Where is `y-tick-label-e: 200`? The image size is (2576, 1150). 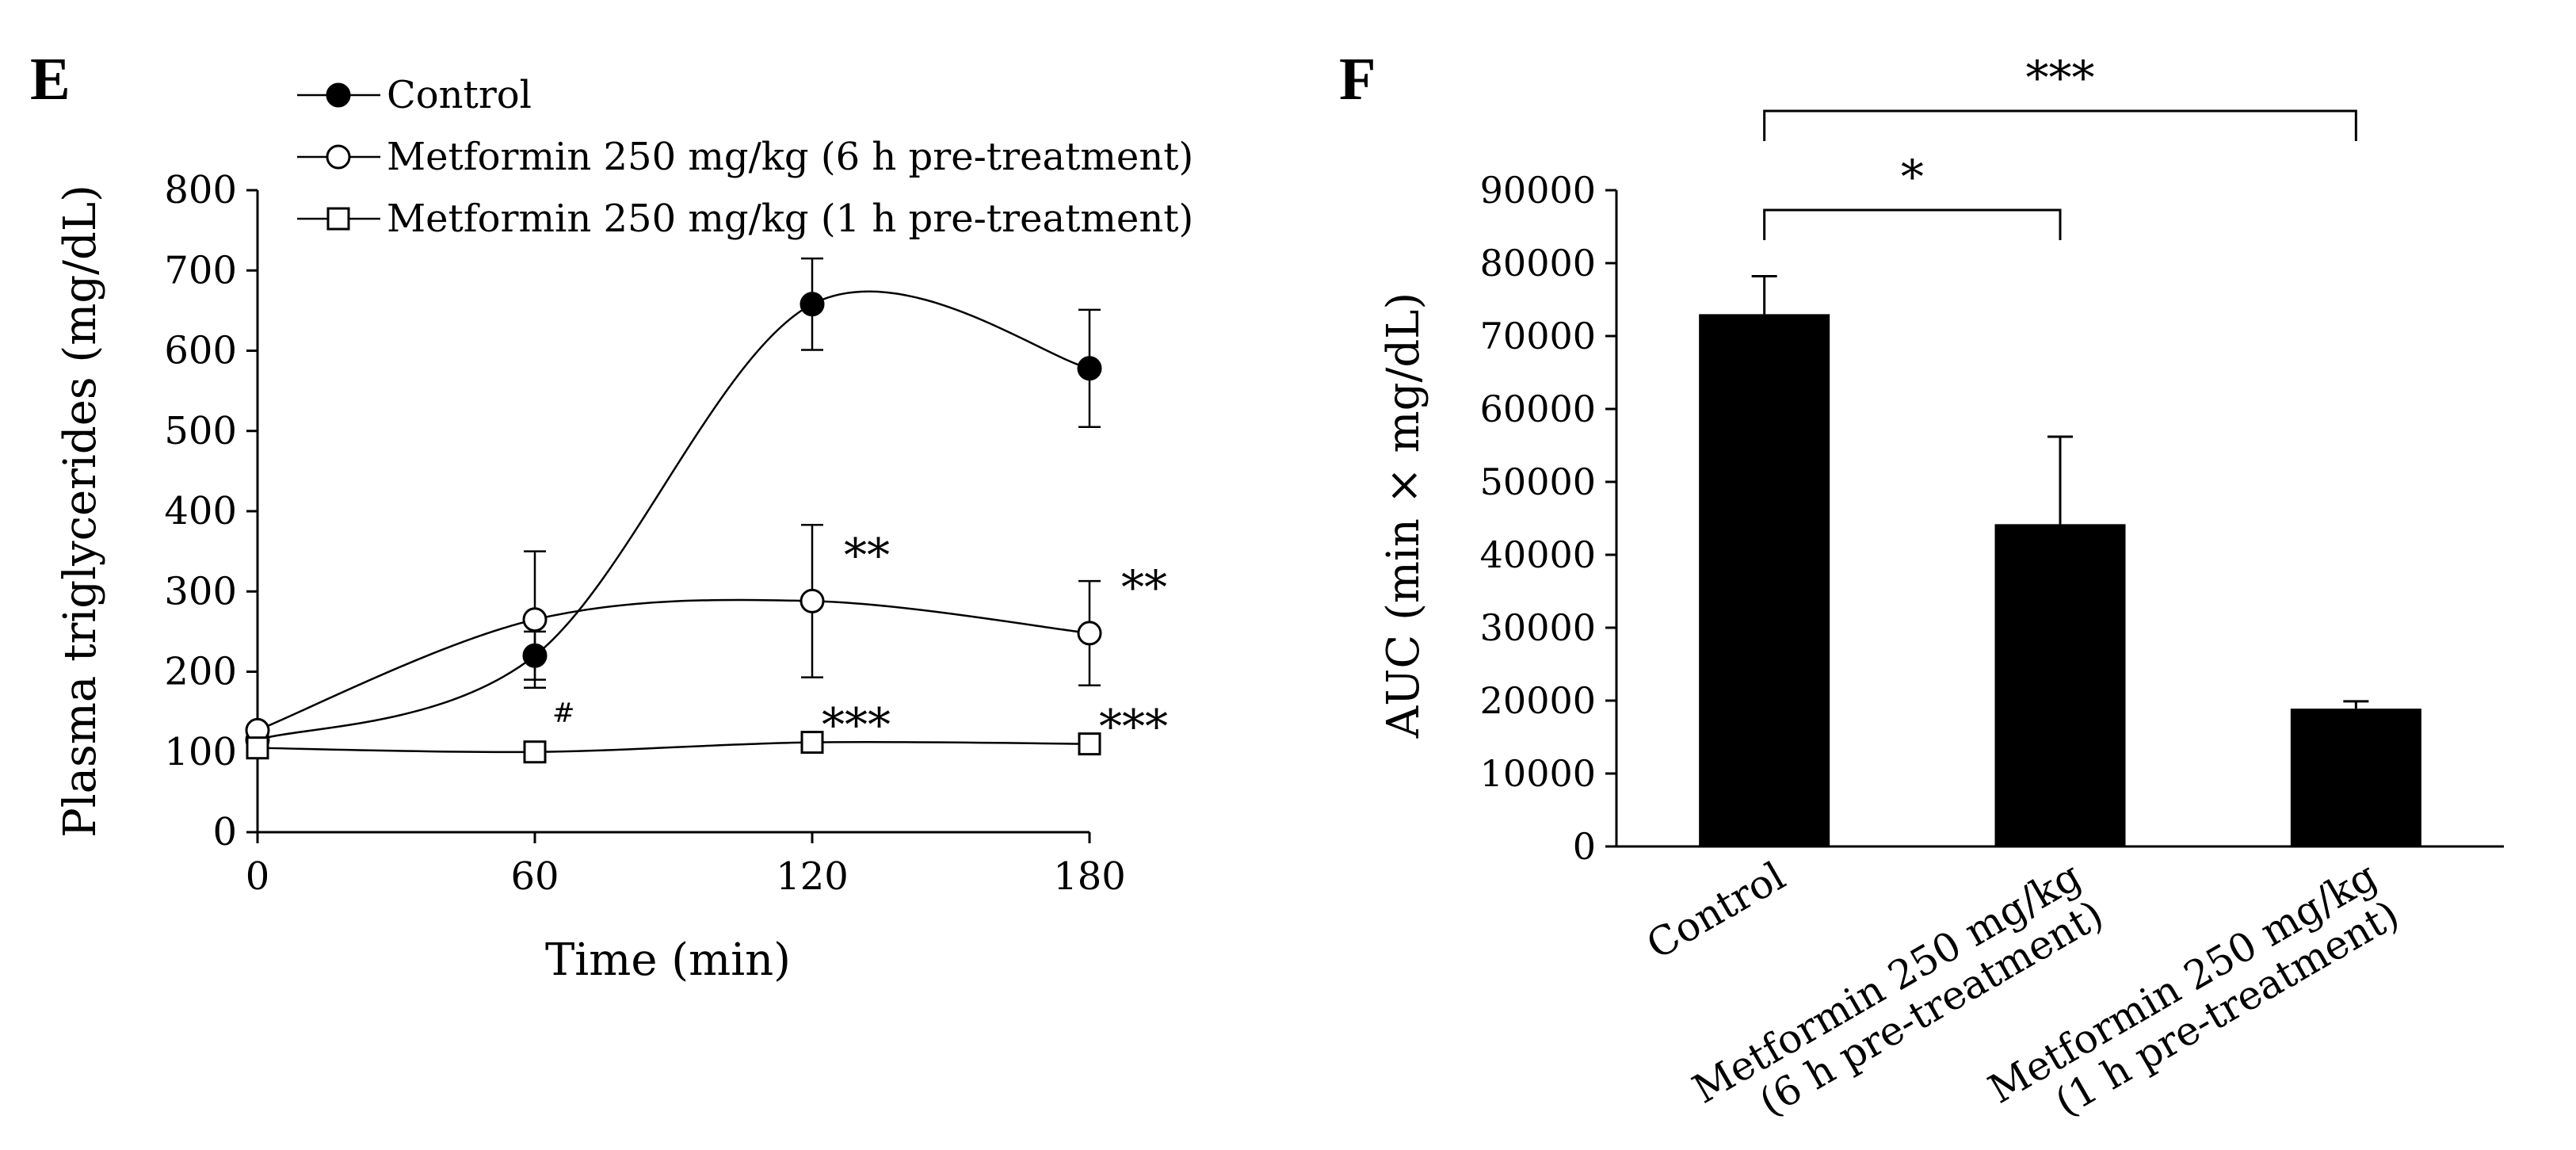 y-tick-label-e: 200 is located at coordinates (200, 672).